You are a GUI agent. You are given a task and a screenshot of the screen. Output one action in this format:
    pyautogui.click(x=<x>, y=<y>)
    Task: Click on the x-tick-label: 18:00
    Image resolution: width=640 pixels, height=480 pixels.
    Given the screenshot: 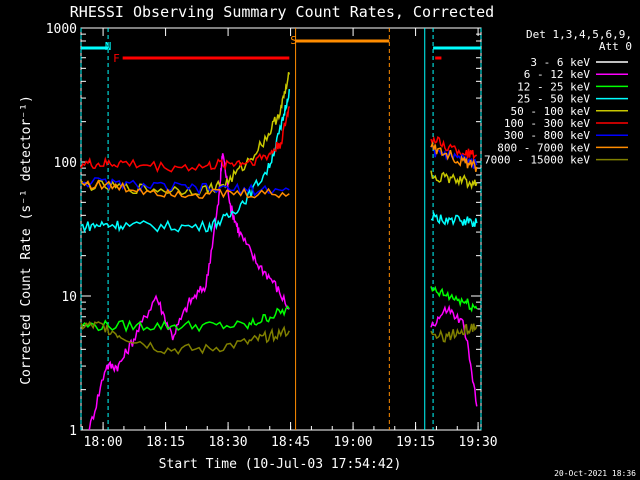 What is the action you would take?
    pyautogui.click(x=103, y=442)
    